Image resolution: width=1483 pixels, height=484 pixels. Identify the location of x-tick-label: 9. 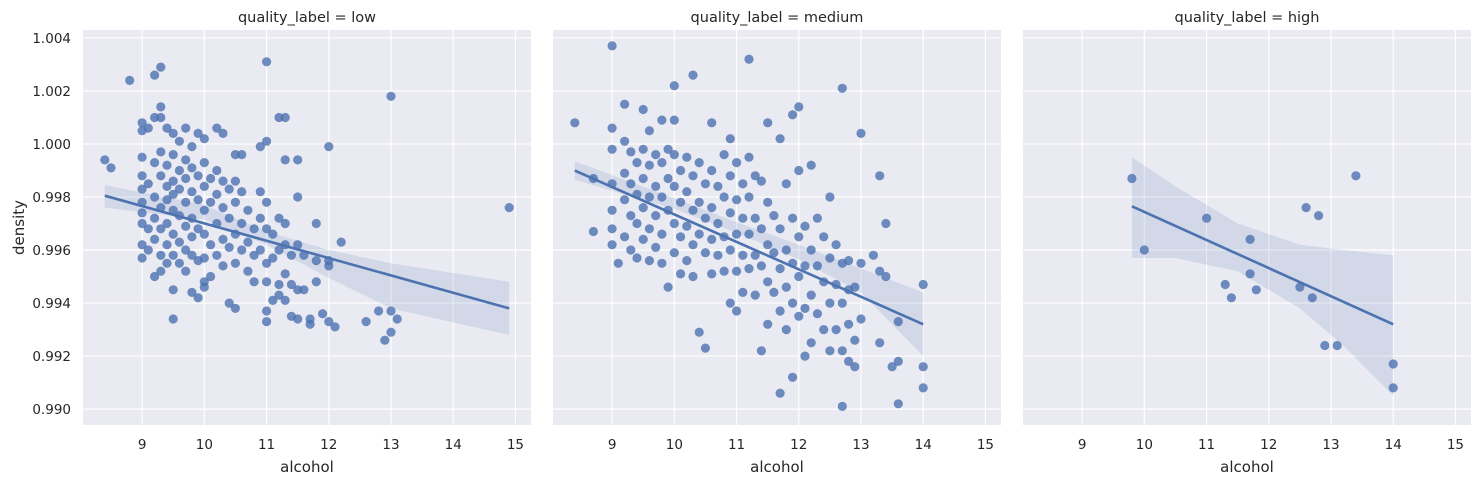
(1082, 445).